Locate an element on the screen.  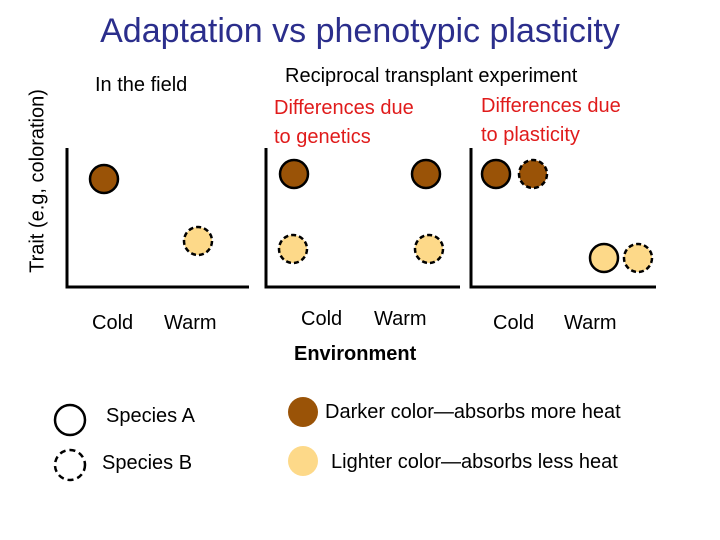
legend-species-a-icon is located at coordinates (70, 420).